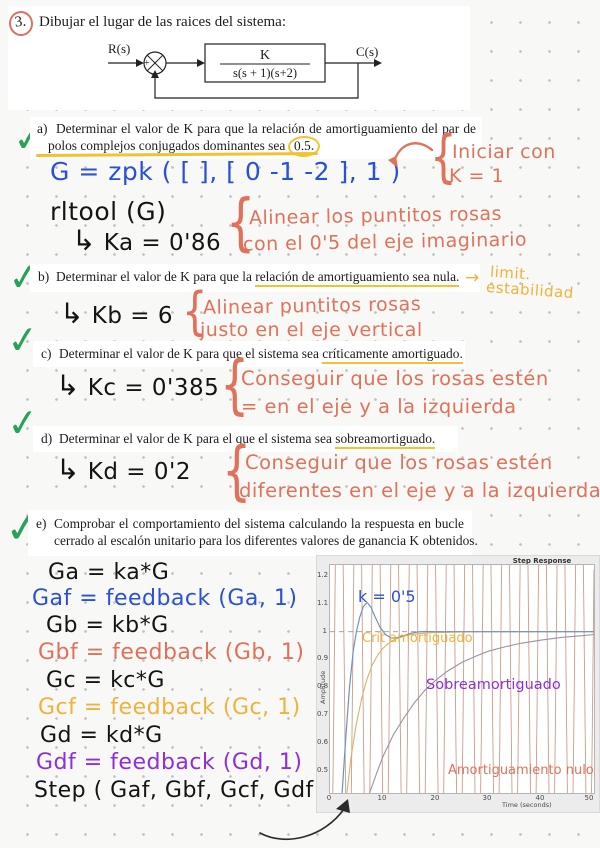 This screenshot has height=848, width=600. I want to click on plot-curves, so click(462, 679).